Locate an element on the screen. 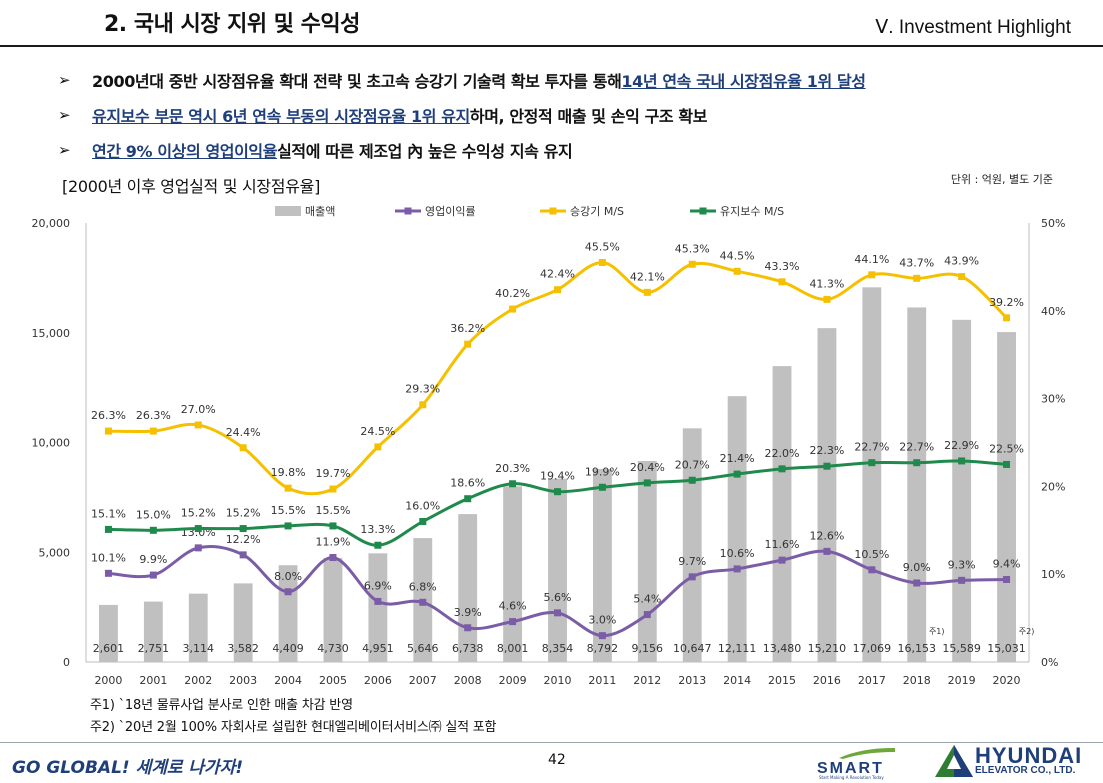  data-label-maintenance-ms: 13.3% is located at coordinates (377, 529).